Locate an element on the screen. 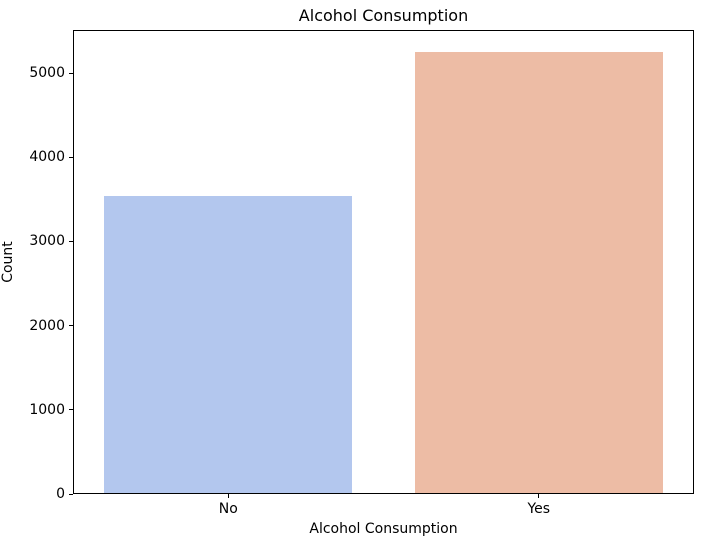  y-tick-mark-2000 is located at coordinates (71, 326).